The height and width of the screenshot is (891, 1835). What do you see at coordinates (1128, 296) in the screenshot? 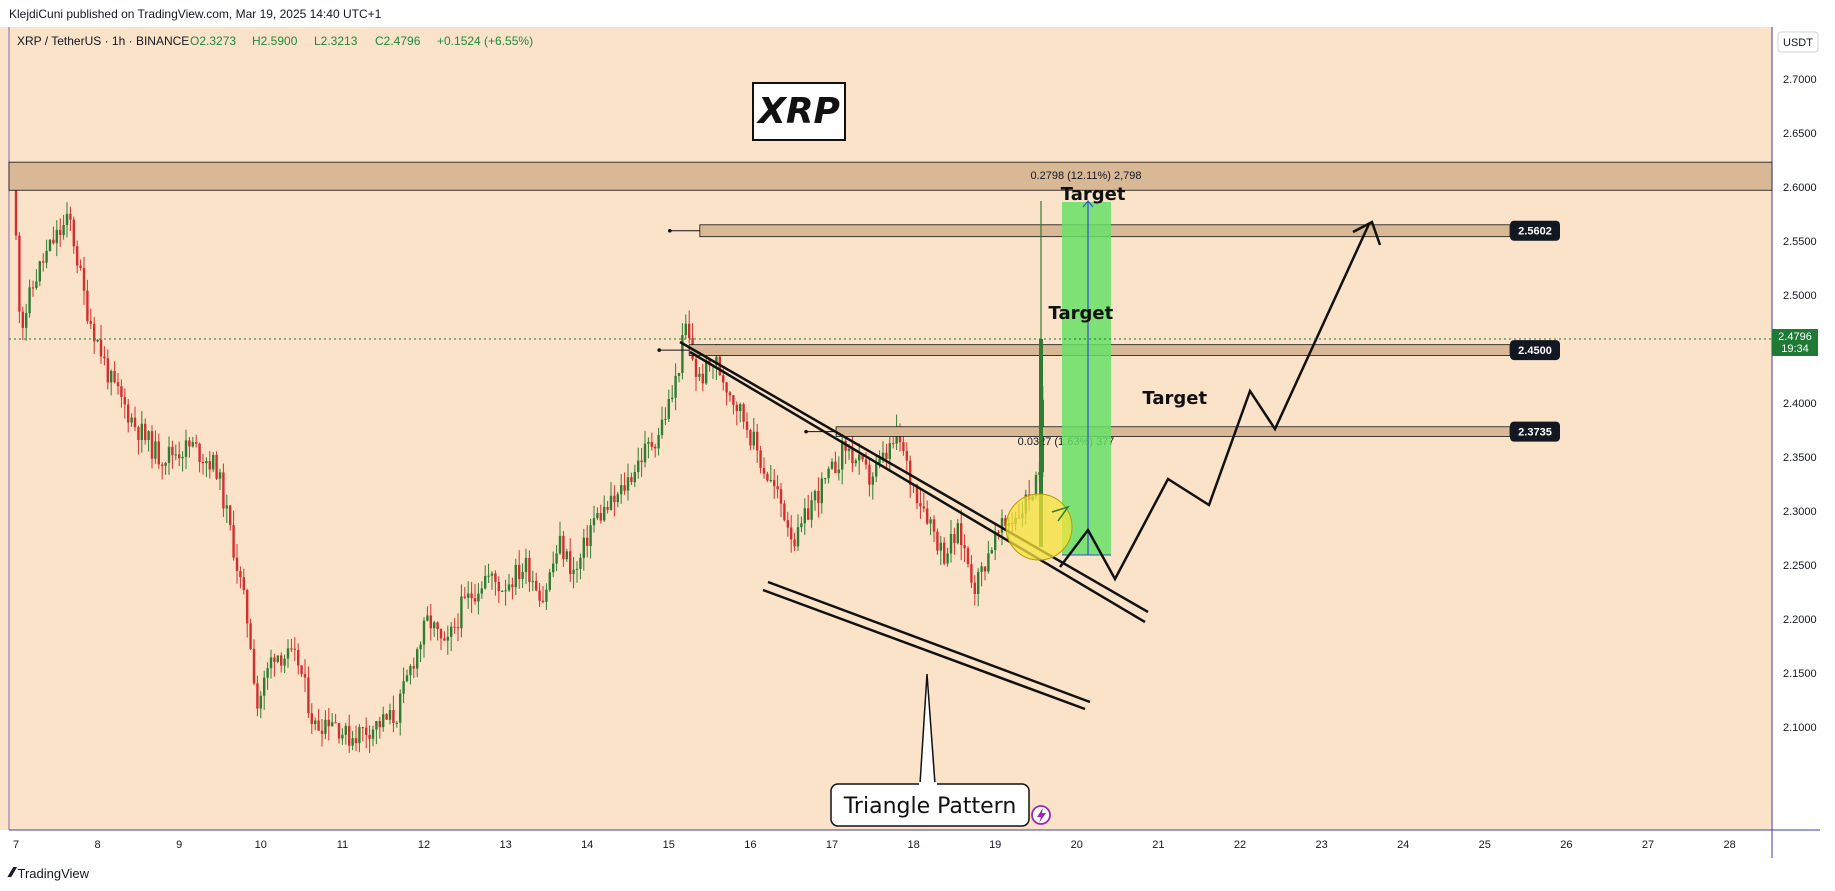
I see `target-annotations: Target Target Target` at bounding box center [1128, 296].